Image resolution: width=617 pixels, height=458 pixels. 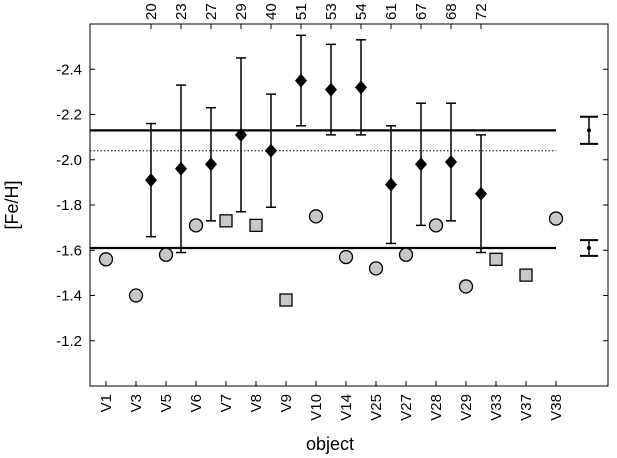 I want to click on top-tick-label: 20, so click(x=151, y=11).